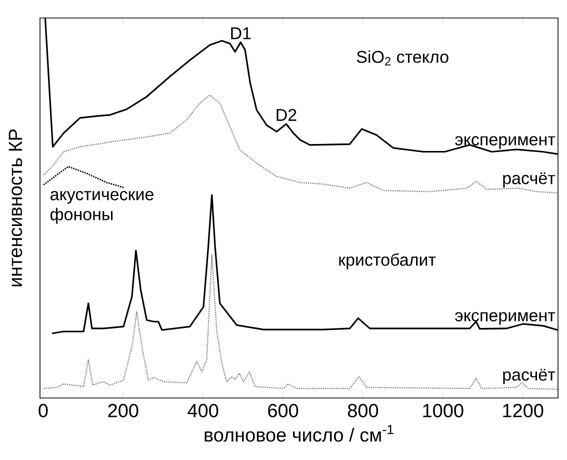  Describe the element at coordinates (15, 207) in the screenshot. I see `y-axis-title: интенсивность КР` at that location.